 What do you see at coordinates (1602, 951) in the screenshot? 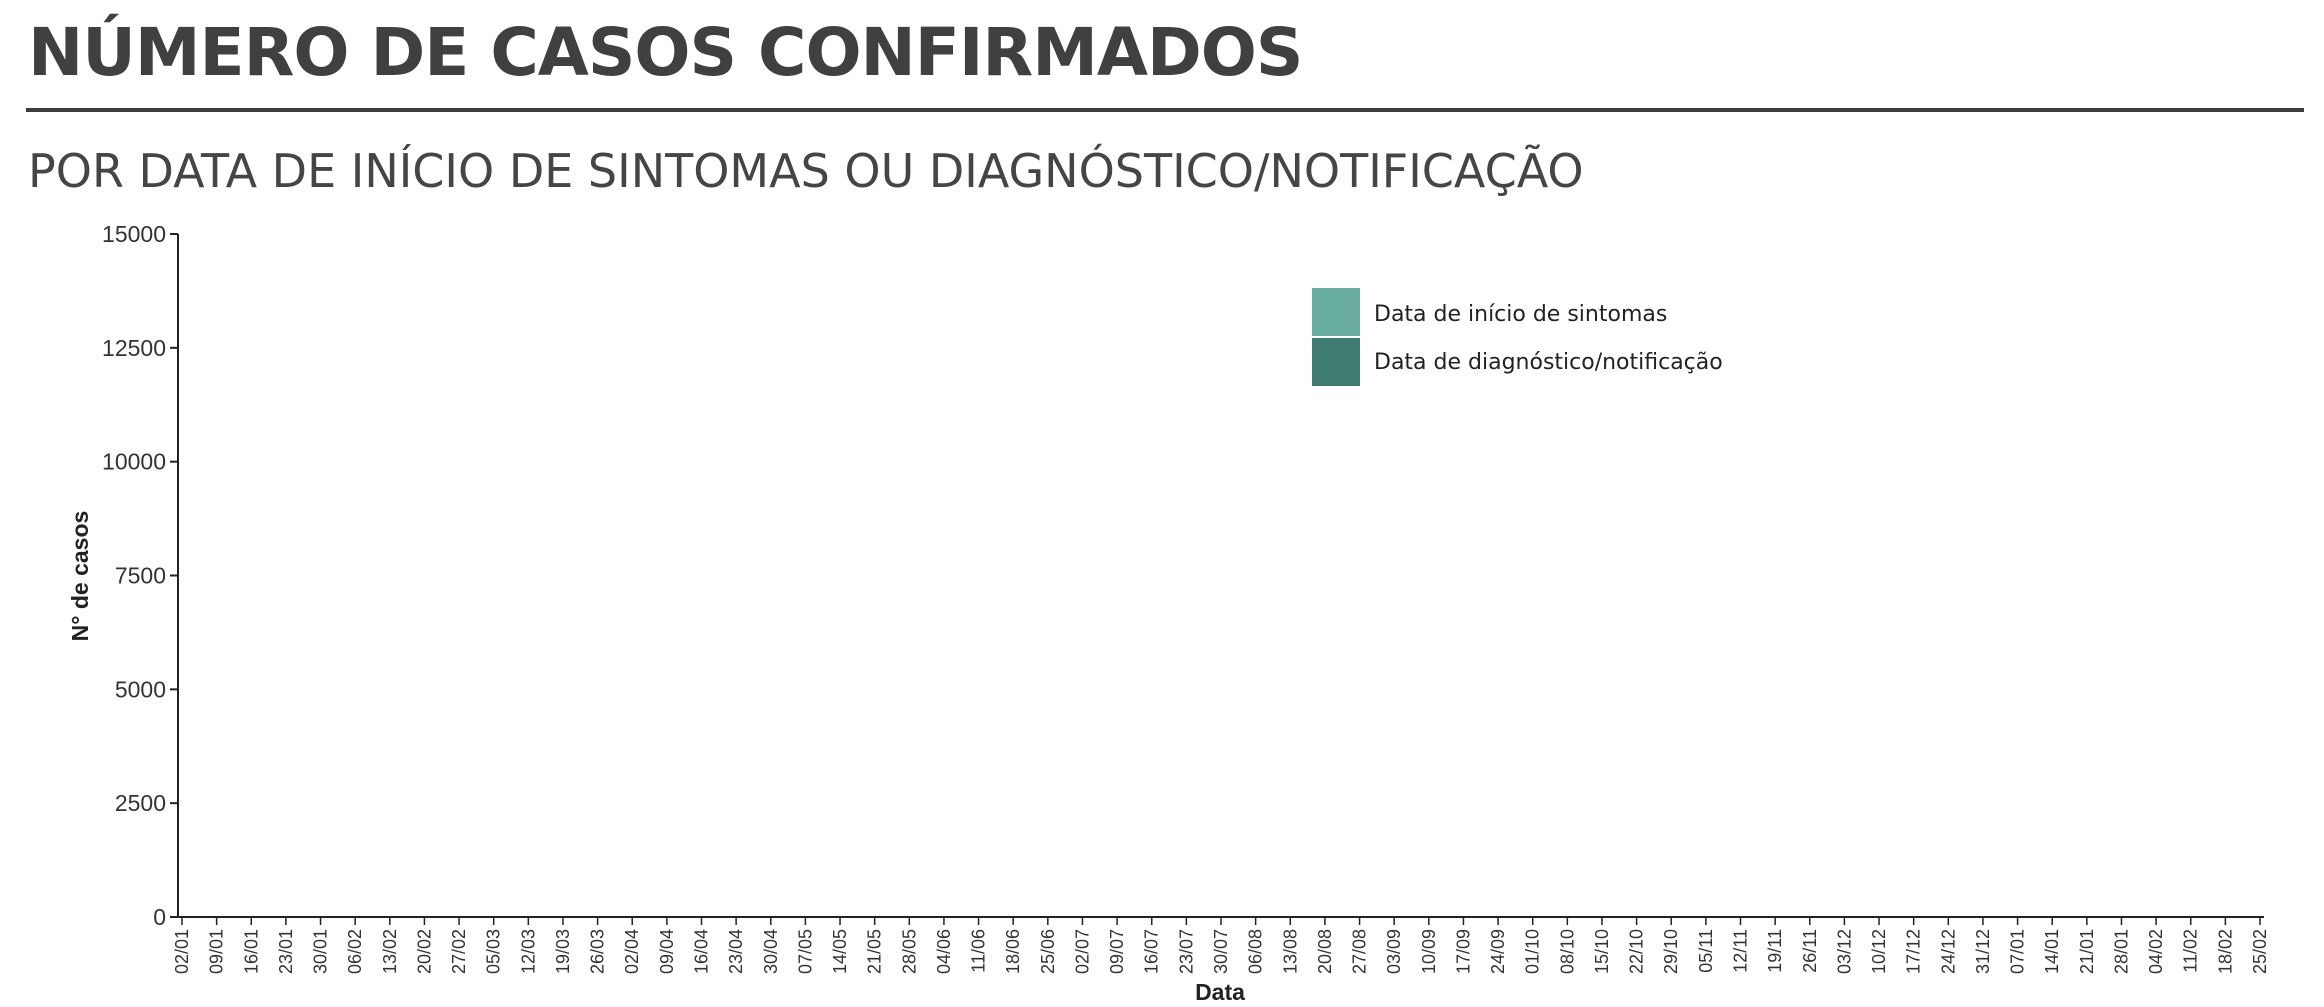
I see `x-tick-label: 15/10` at bounding box center [1602, 951].